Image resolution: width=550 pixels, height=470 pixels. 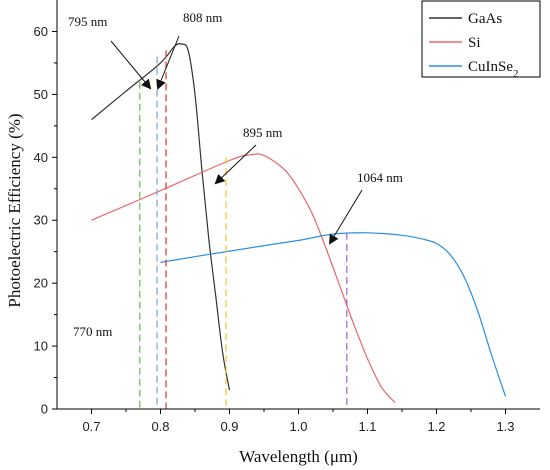 What do you see at coordinates (229, 426) in the screenshot?
I see `x-tick-label: 0.9` at bounding box center [229, 426].